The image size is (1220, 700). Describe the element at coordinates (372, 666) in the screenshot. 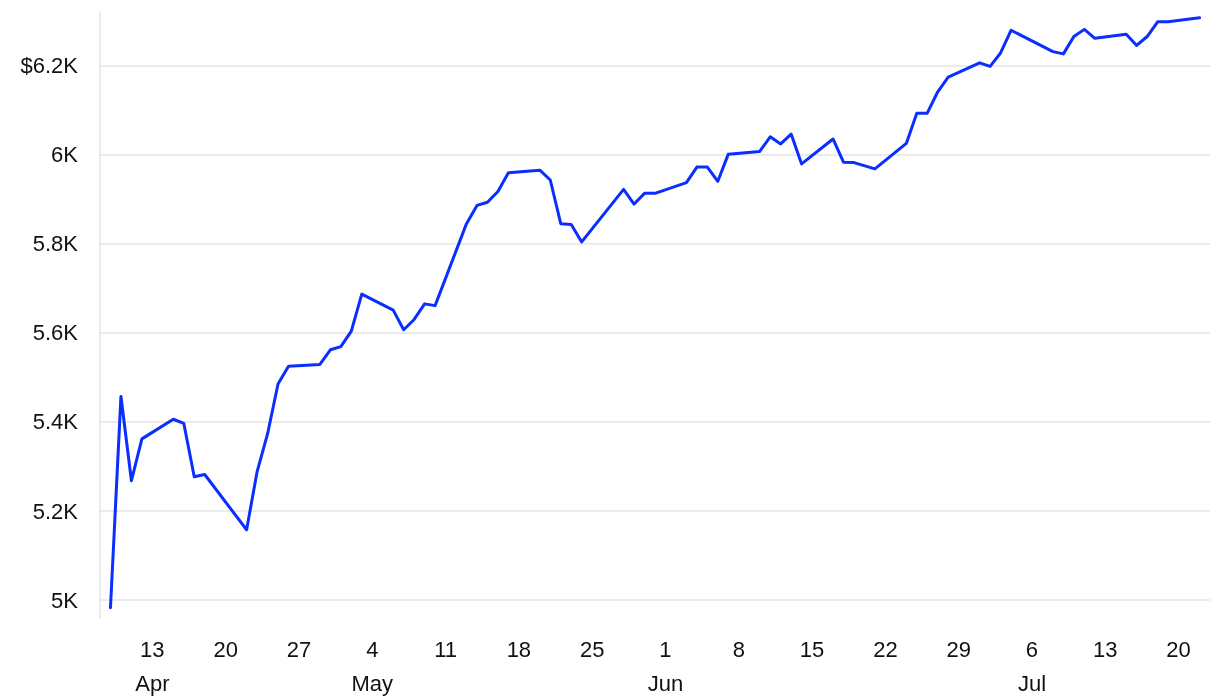

I see `x-tick-label: 4 May` at that location.